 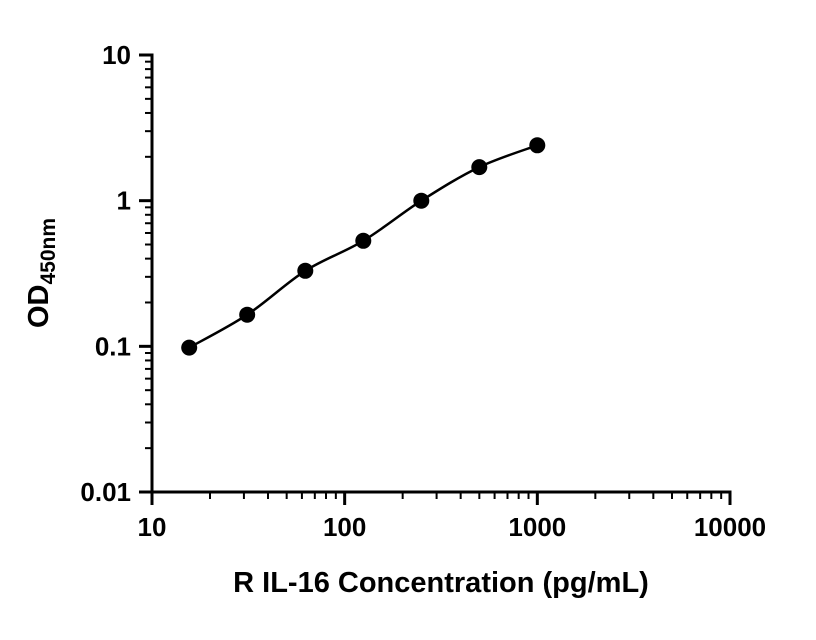 What do you see at coordinates (48, 251) in the screenshot?
I see `y-axis-title-sub: 450nm` at bounding box center [48, 251].